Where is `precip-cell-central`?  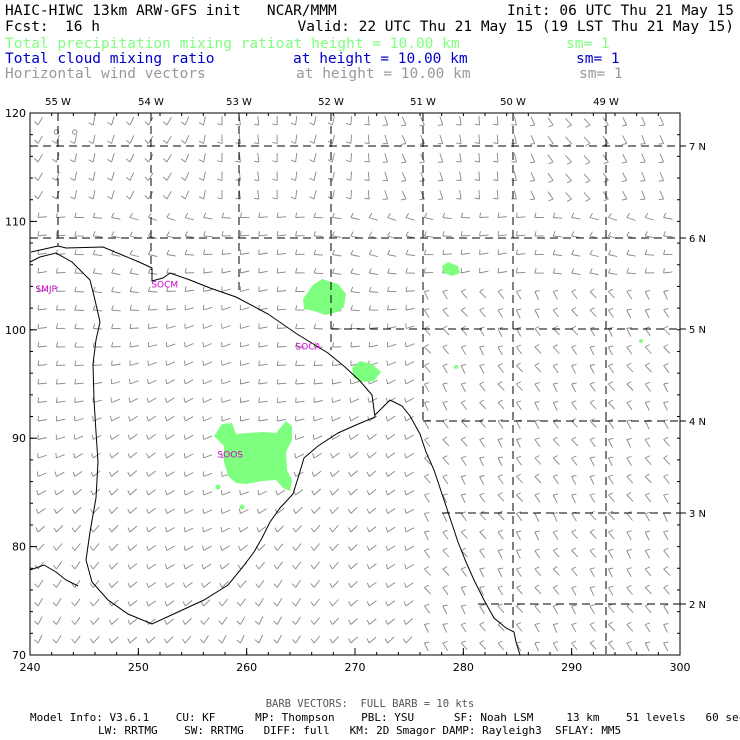
precip-cell-central is located at coordinates (253, 456).